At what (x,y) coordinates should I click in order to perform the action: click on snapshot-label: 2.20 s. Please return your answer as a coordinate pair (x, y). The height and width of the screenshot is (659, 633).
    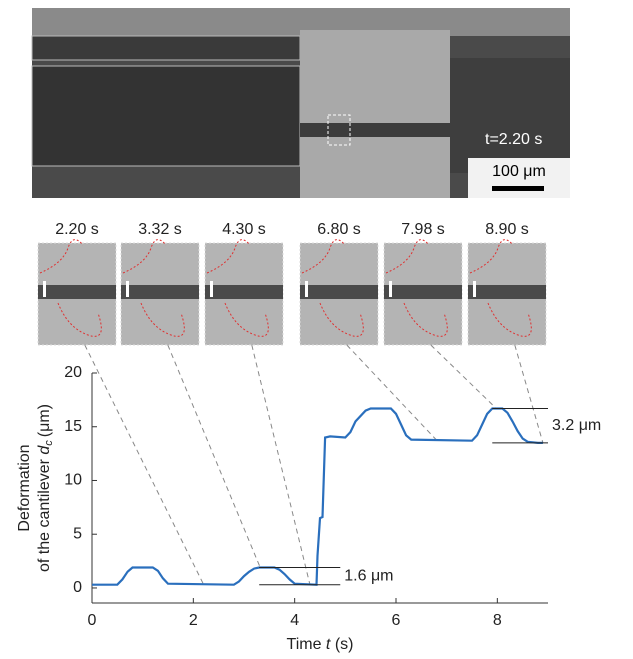
    Looking at the image, I should click on (77, 229).